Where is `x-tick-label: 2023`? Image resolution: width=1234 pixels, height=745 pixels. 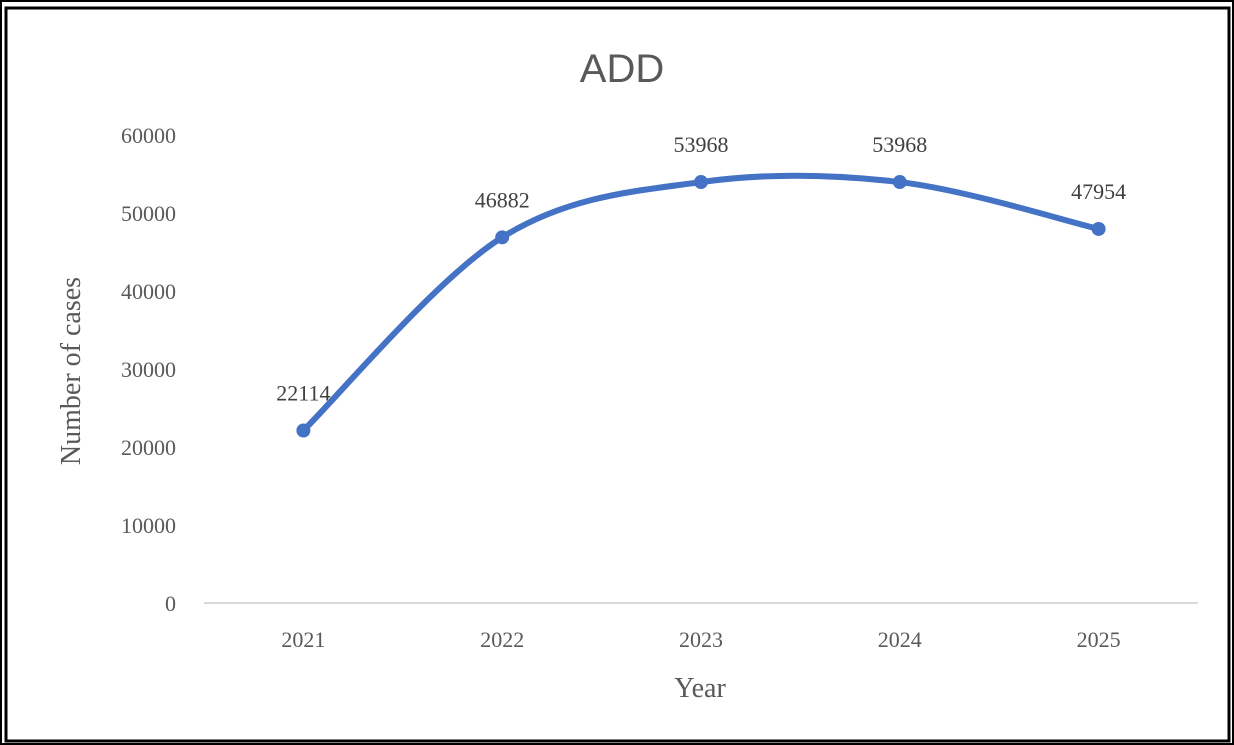 x-tick-label: 2023 is located at coordinates (701, 639).